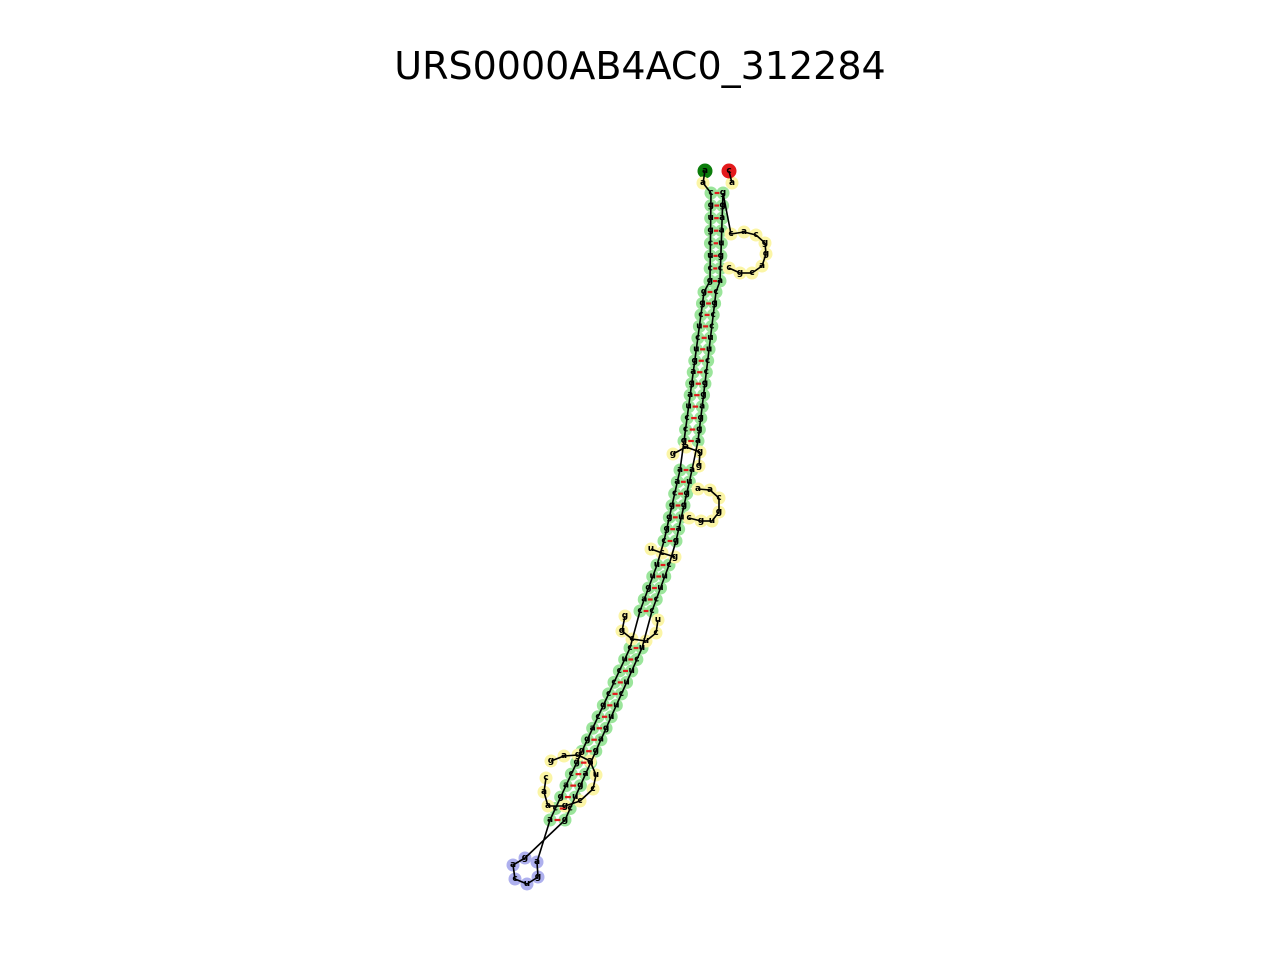  I want to click on backbone, so click(639, 527).